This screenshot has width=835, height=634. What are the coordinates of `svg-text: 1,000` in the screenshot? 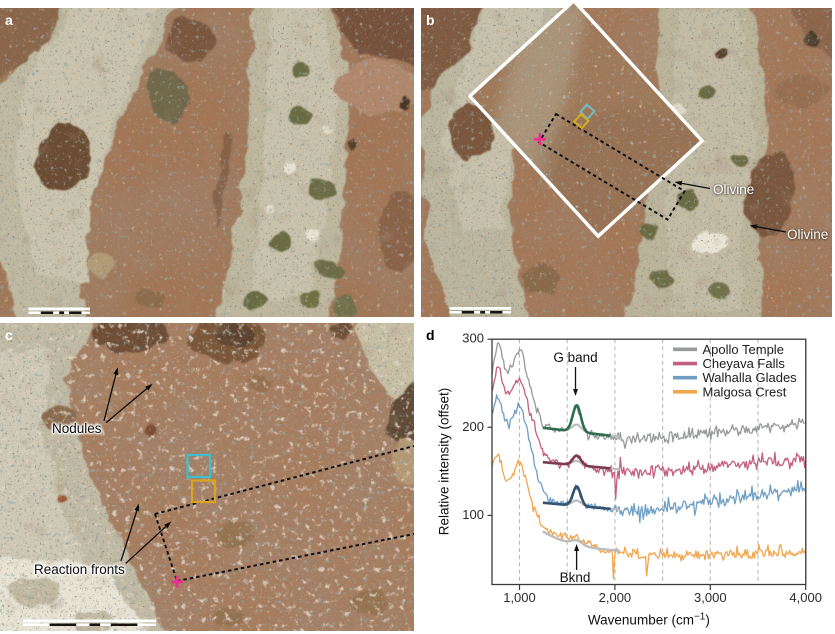 It's located at (519, 597).